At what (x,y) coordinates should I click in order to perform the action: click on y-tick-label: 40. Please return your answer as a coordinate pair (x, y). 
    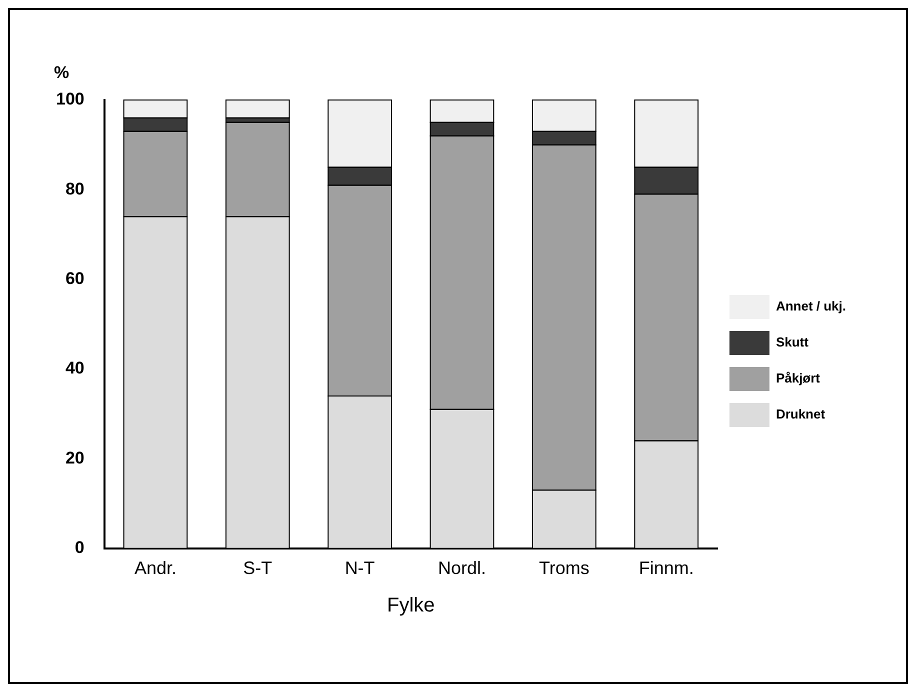
    Looking at the image, I should click on (74, 368).